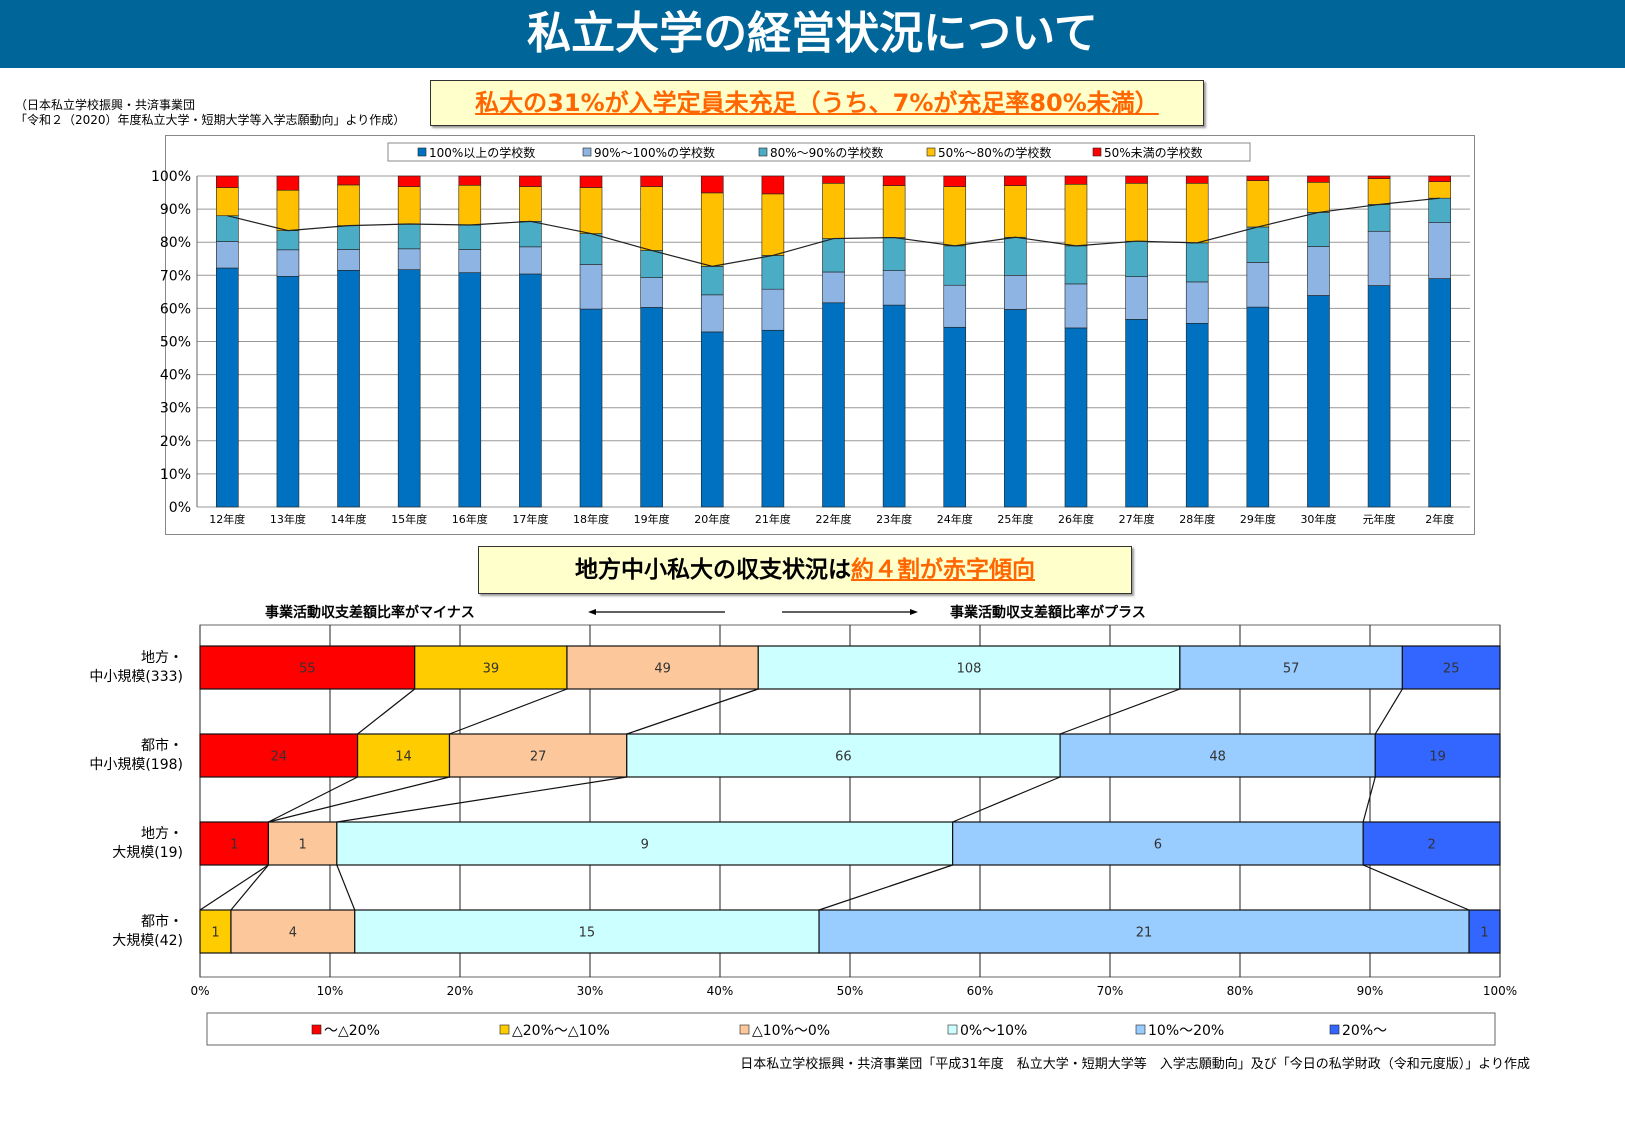  I want to click on x-tick-label: 17年度, so click(530, 519).